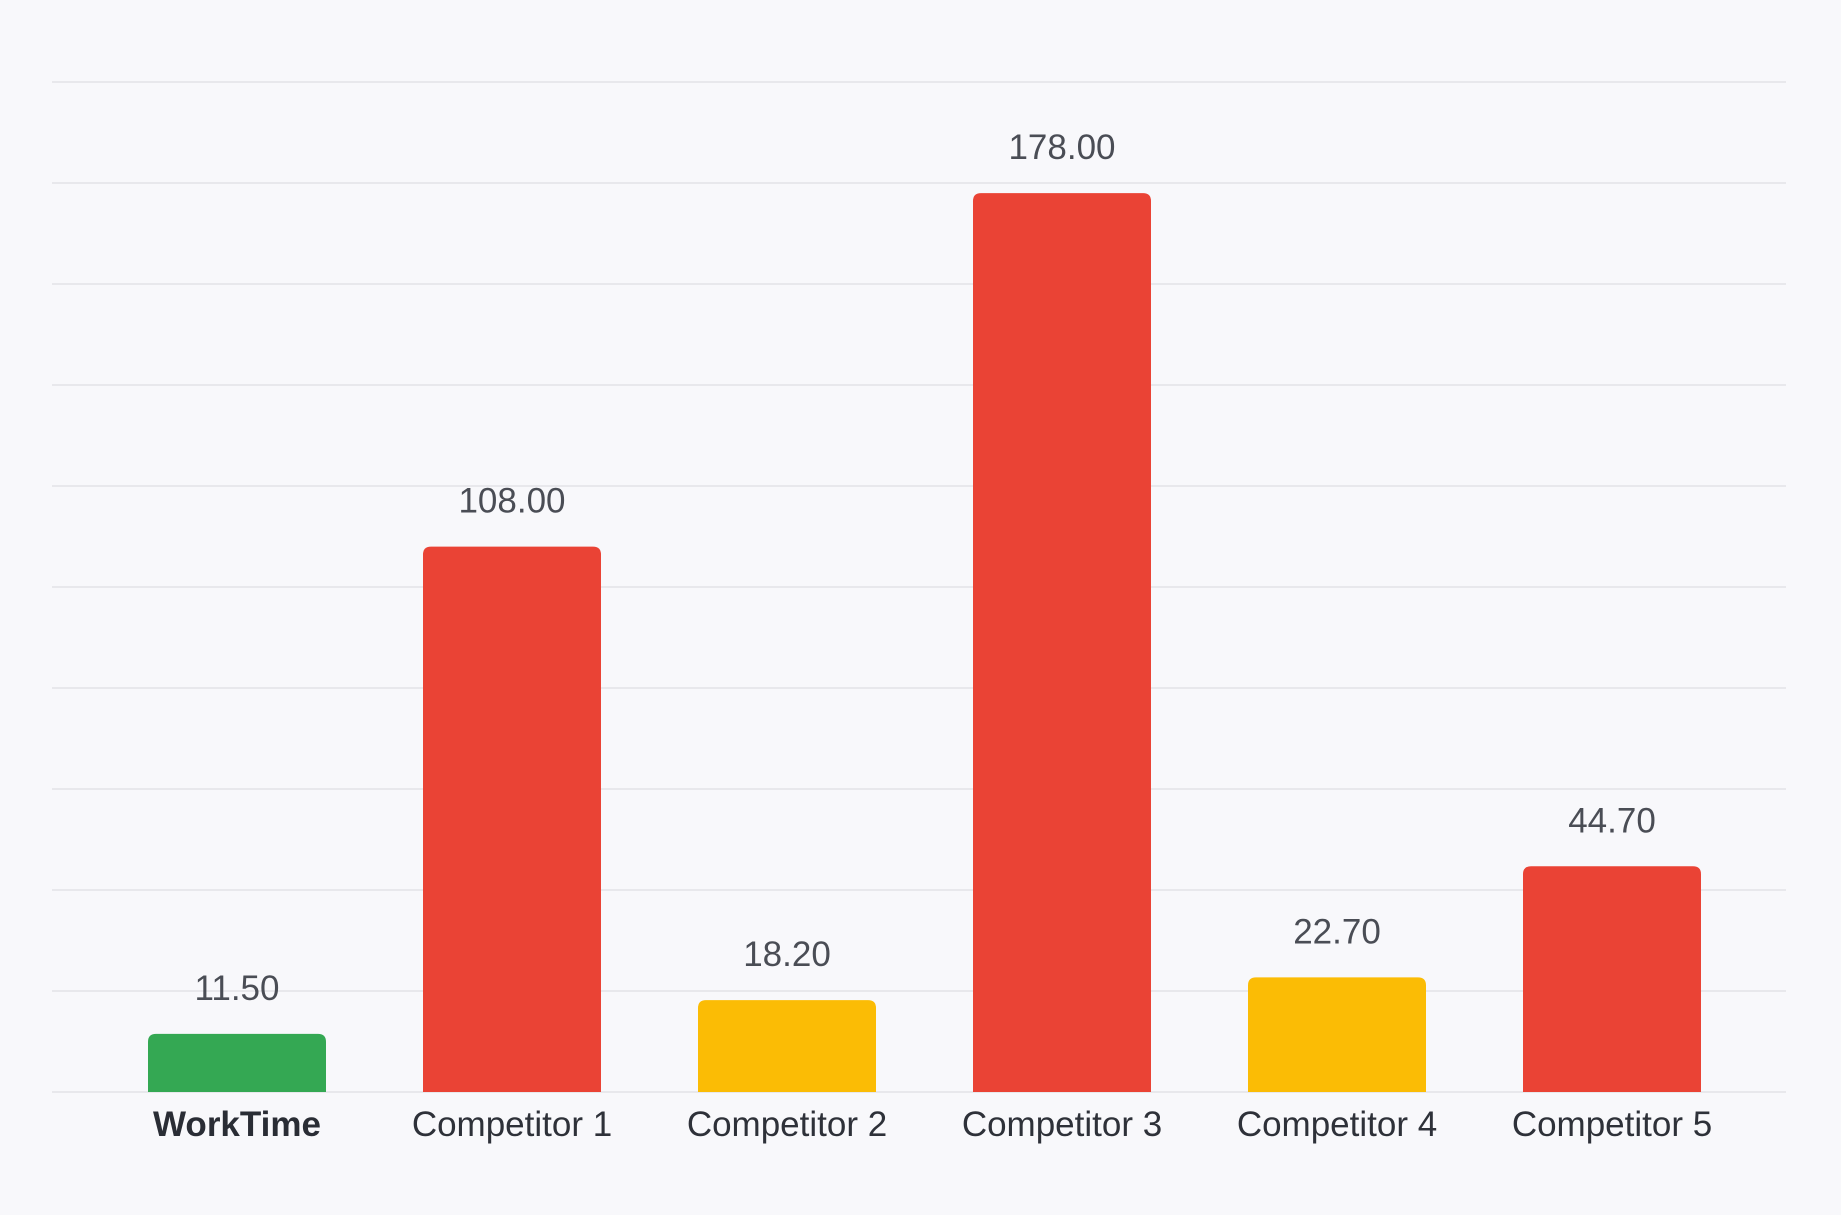 Image resolution: width=1841 pixels, height=1215 pixels. What do you see at coordinates (512, 1124) in the screenshot?
I see `category-label: Competitor 1` at bounding box center [512, 1124].